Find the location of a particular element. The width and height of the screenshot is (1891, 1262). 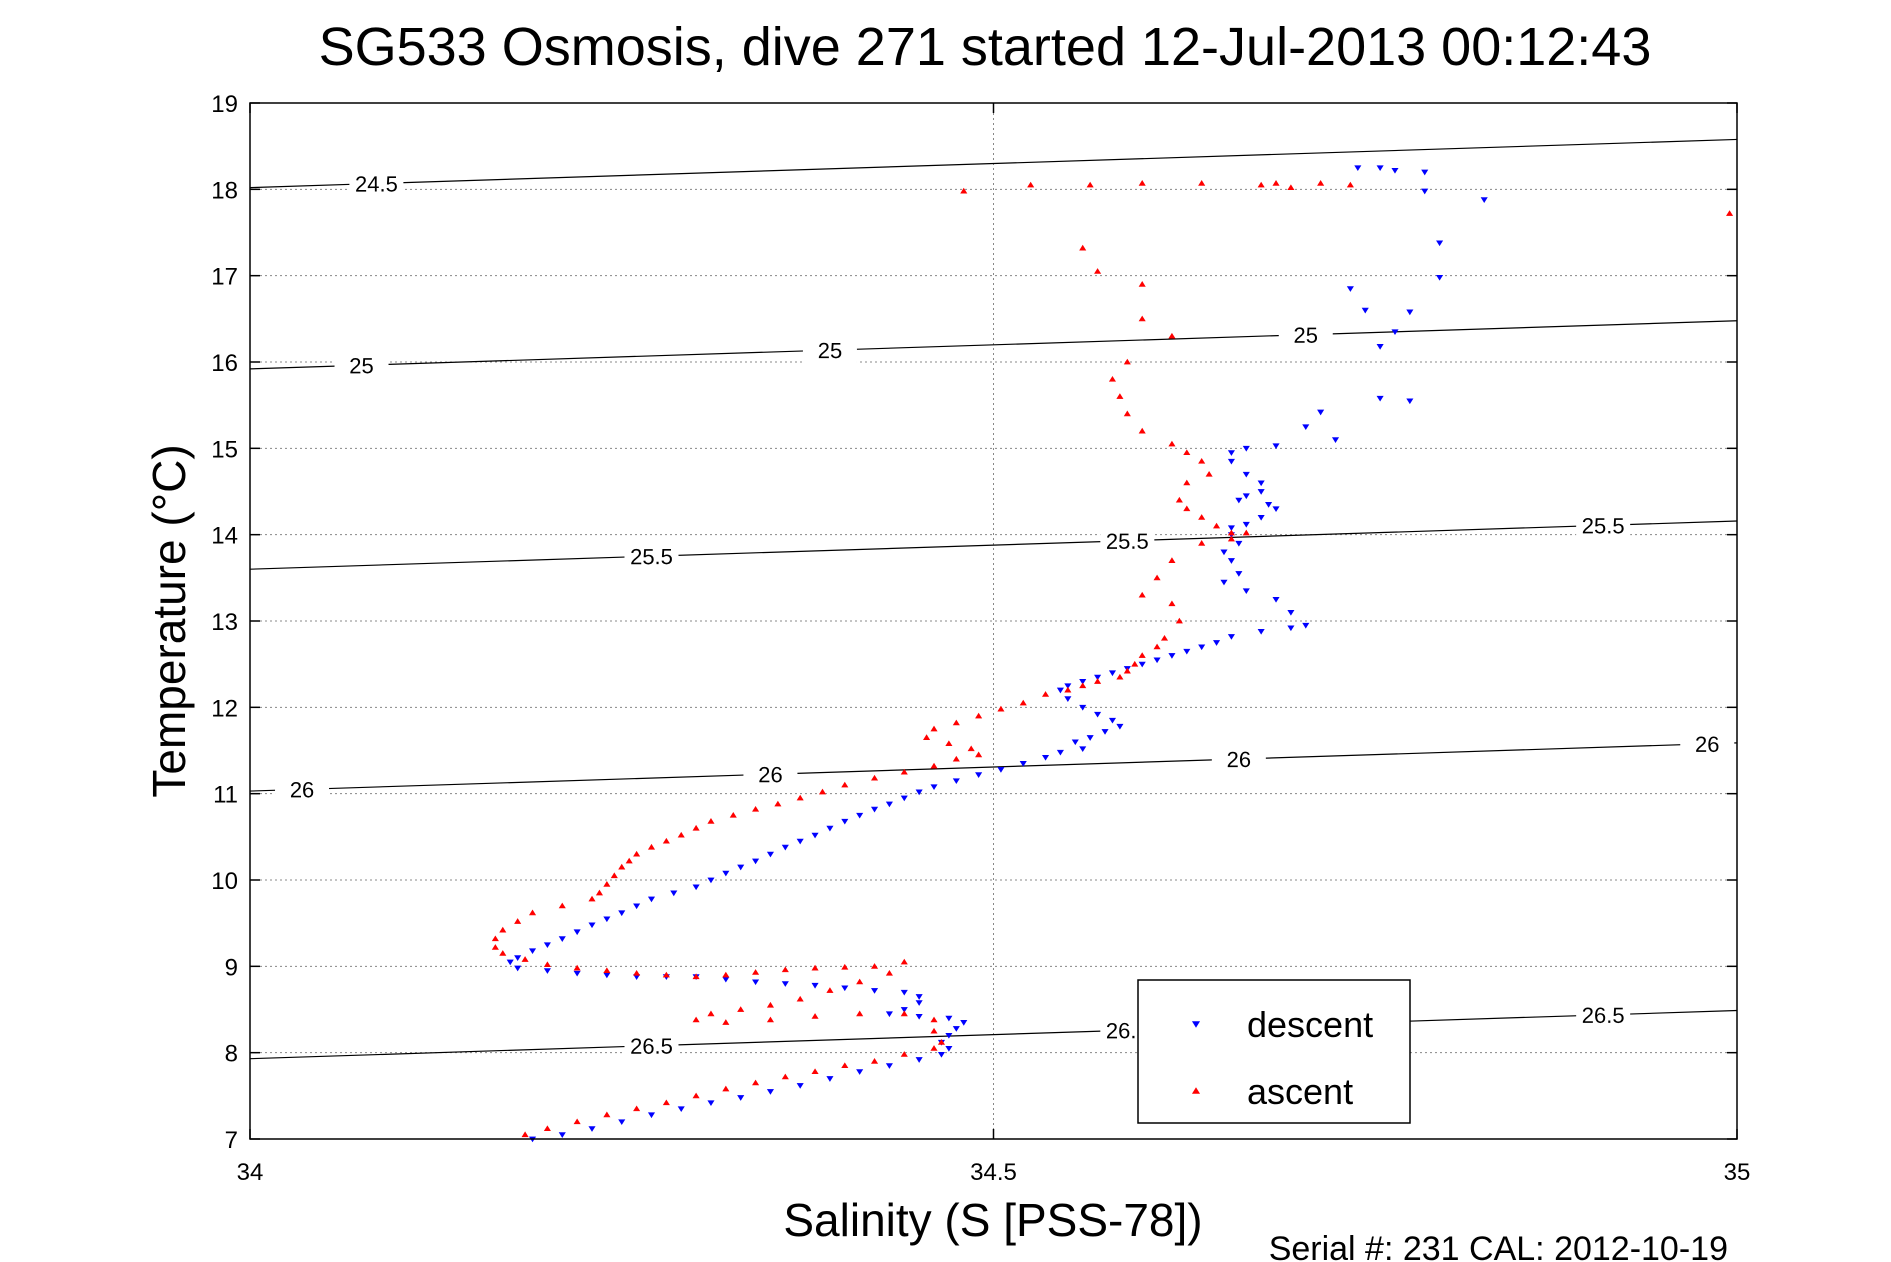

y-tick-label: 7 is located at coordinates (231, 1140).